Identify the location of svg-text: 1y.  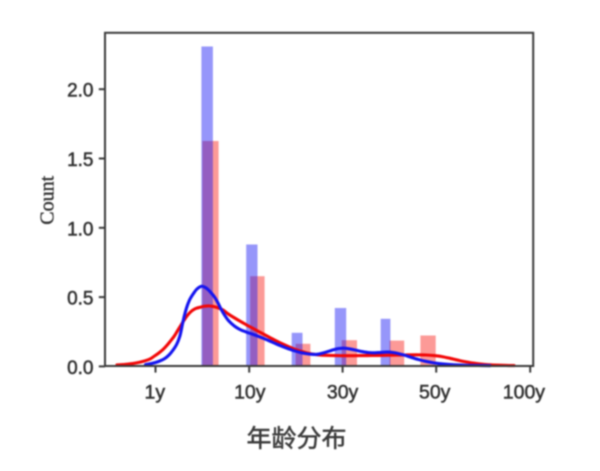
(154, 393).